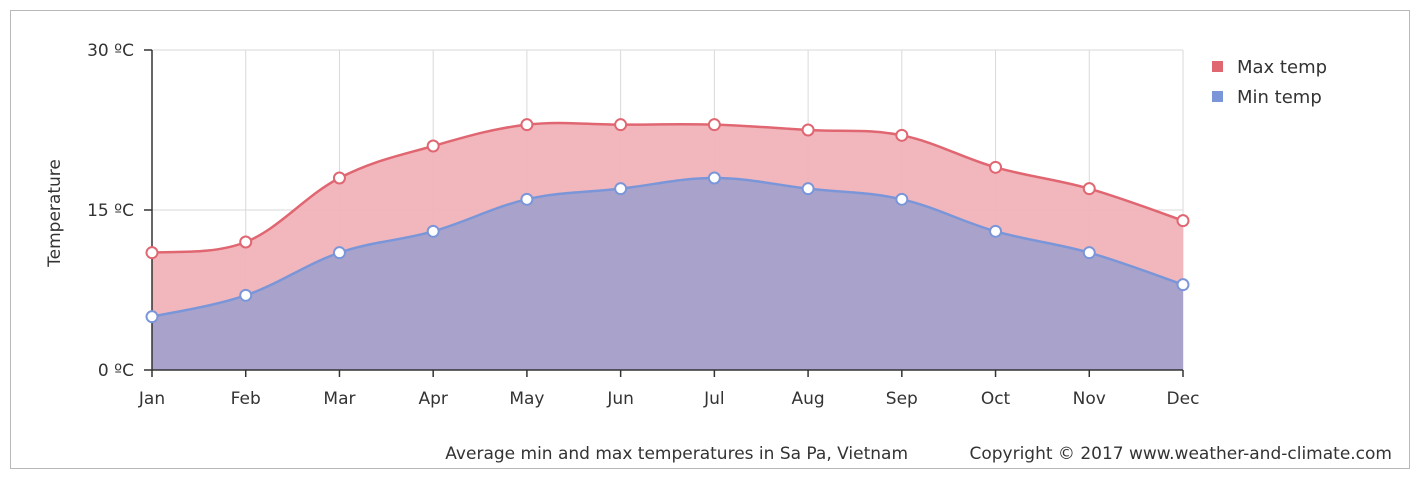 The image size is (1422, 480). I want to click on x-tick-label: May, so click(526, 399).